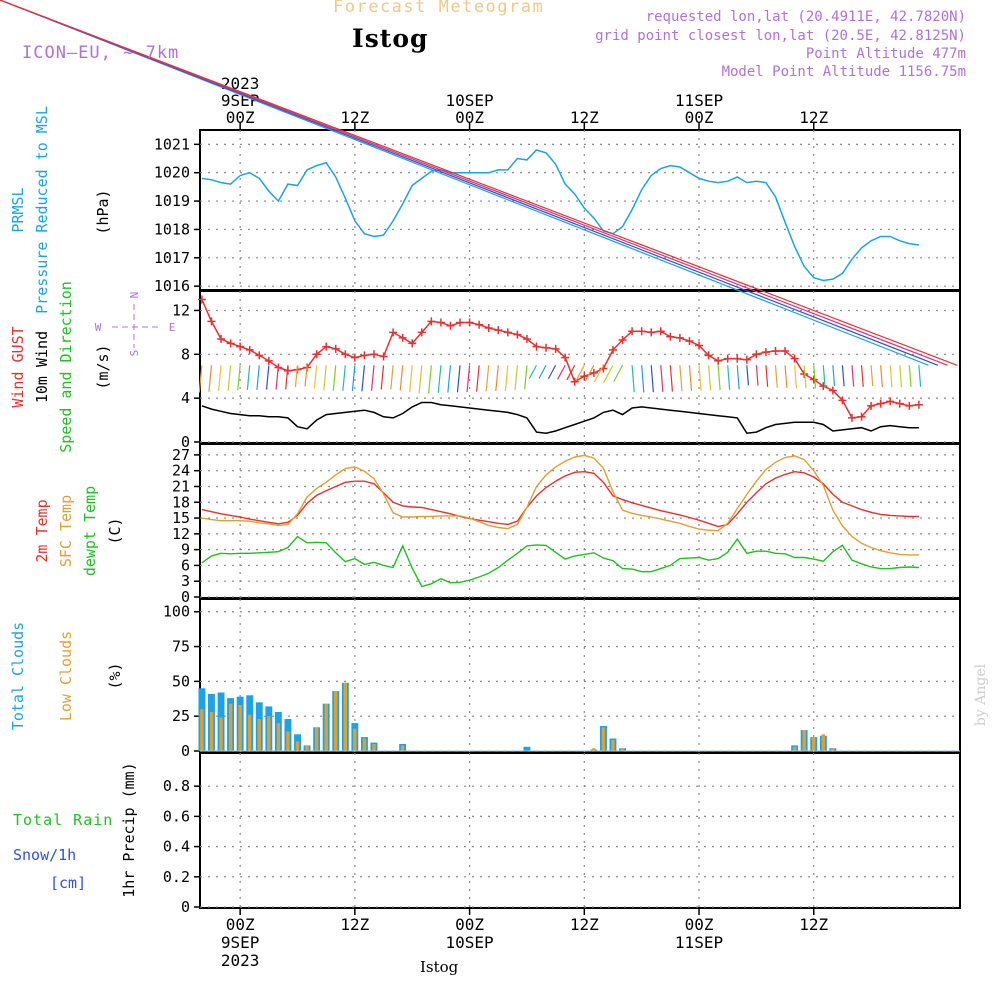 The width and height of the screenshot is (1000, 1000). What do you see at coordinates (181, 471) in the screenshot?
I see `y-tick-label: 24` at bounding box center [181, 471].